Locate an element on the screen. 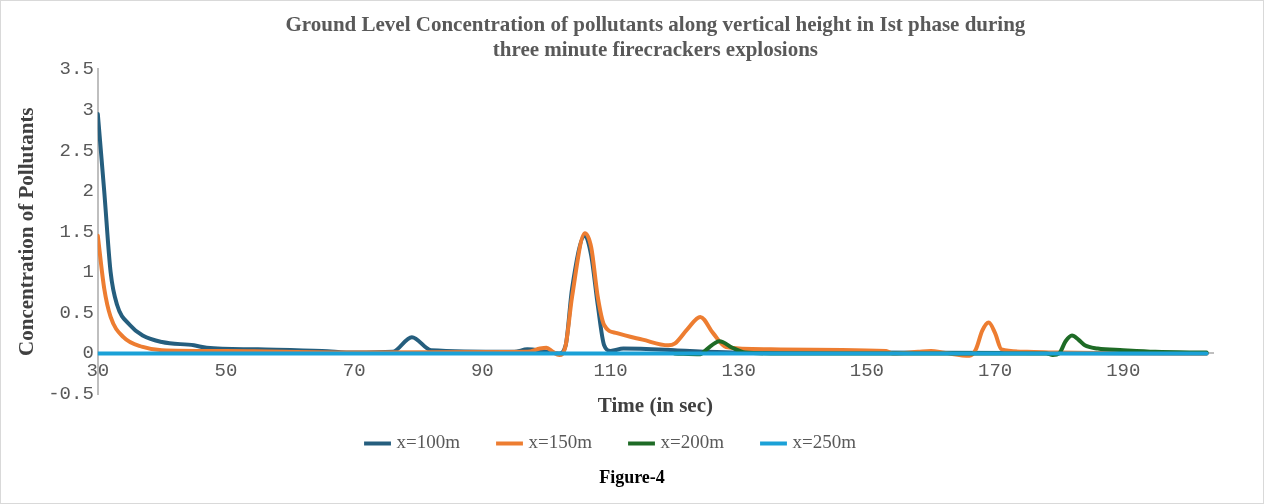 This screenshot has height=504, width=1264. x-tick-label: 190 is located at coordinates (1123, 370).